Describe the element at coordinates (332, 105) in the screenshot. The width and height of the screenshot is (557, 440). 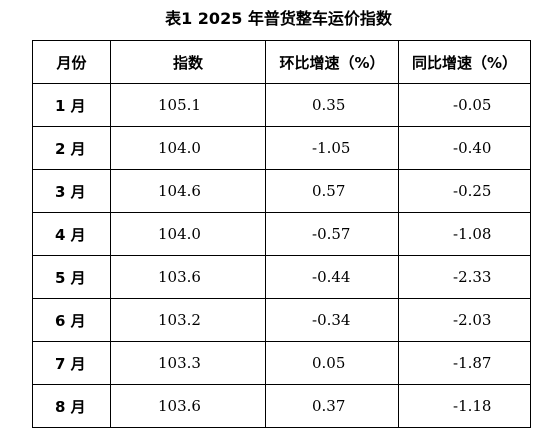
I see `cell-mom-growth: 0.35` at that location.